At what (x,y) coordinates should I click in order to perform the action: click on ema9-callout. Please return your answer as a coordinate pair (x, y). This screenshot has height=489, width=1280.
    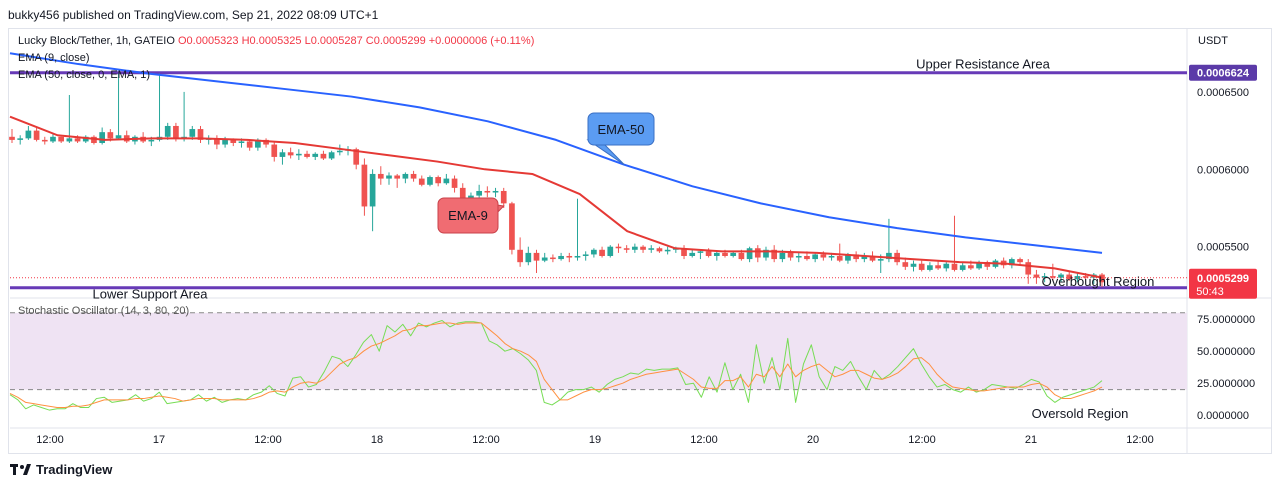
    Looking at the image, I should click on (468, 215).